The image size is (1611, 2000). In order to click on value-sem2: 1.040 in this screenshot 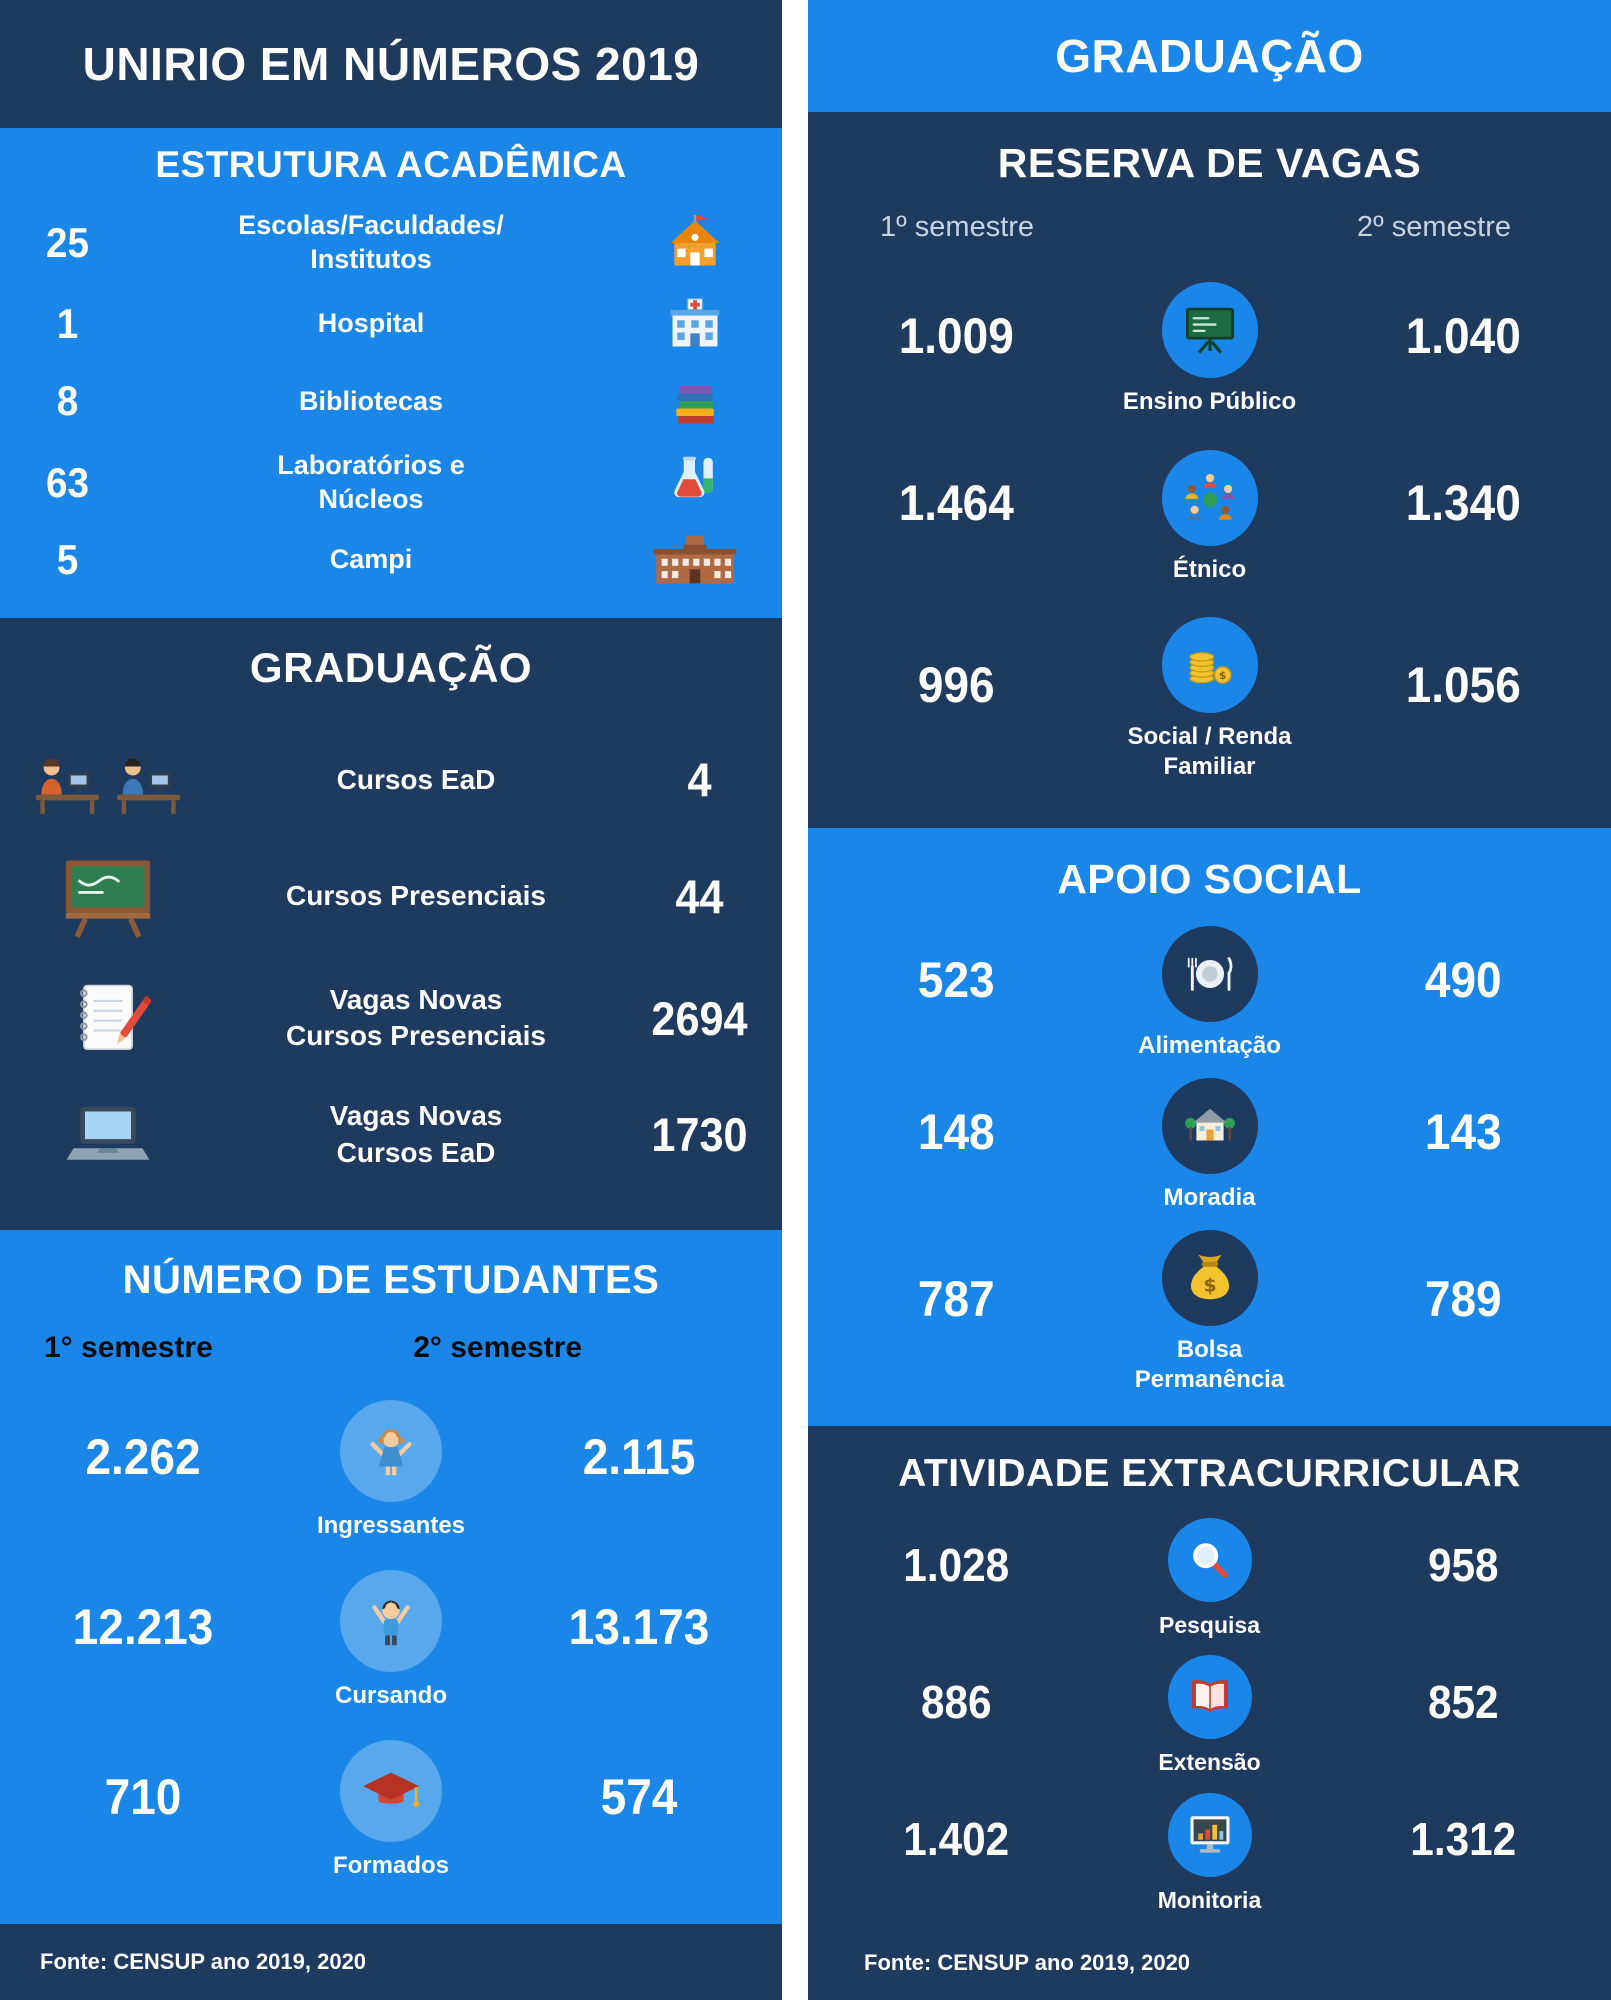, I will do `click(1463, 335)`.